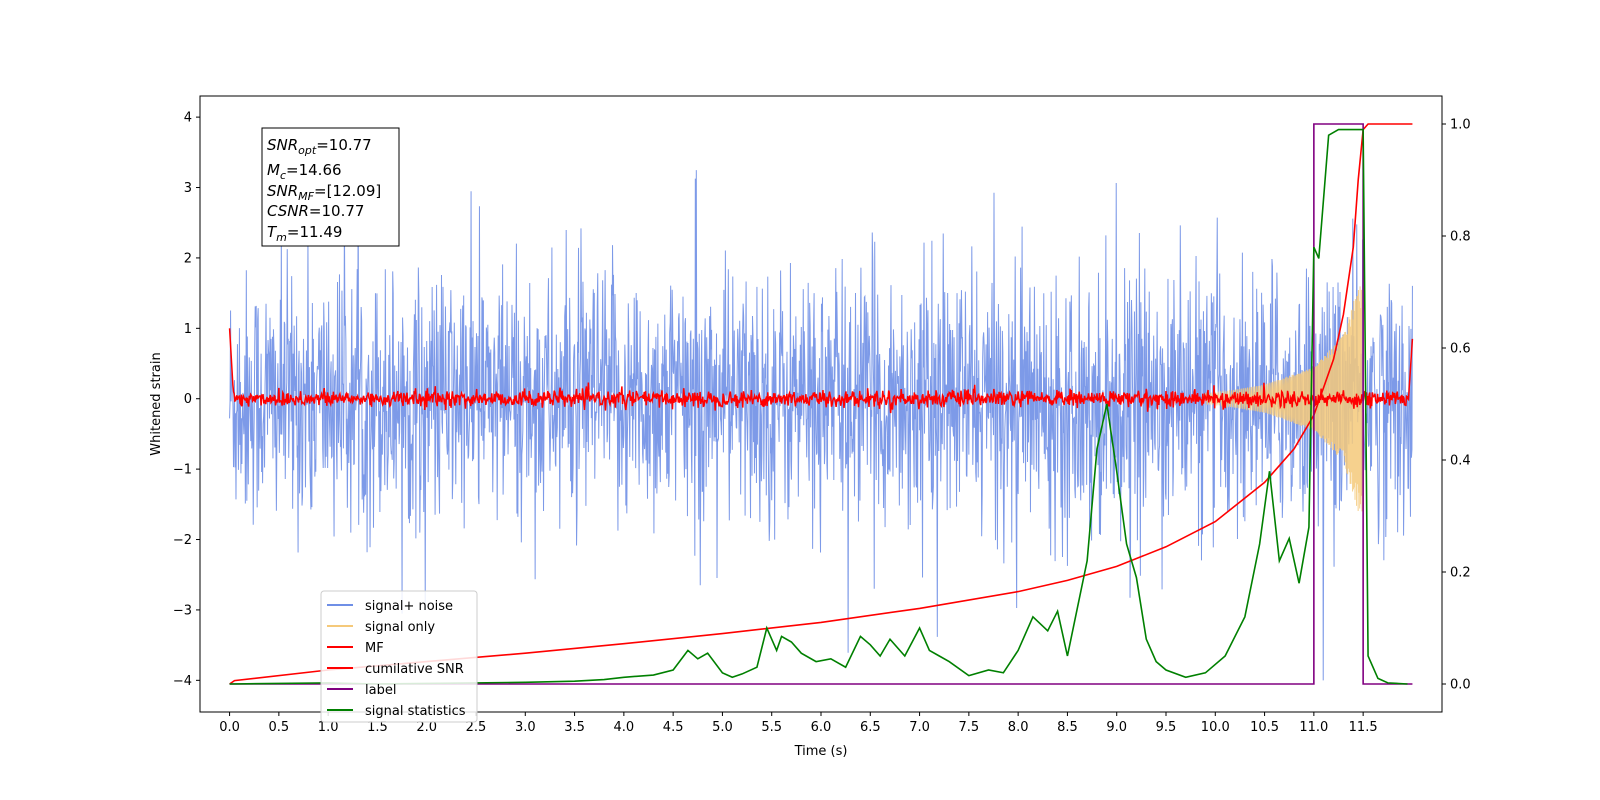 The image size is (1600, 800). I want to click on y-axis-left: −4 −3 −2 −1 0 1 2 3 4, so click(186, 400).